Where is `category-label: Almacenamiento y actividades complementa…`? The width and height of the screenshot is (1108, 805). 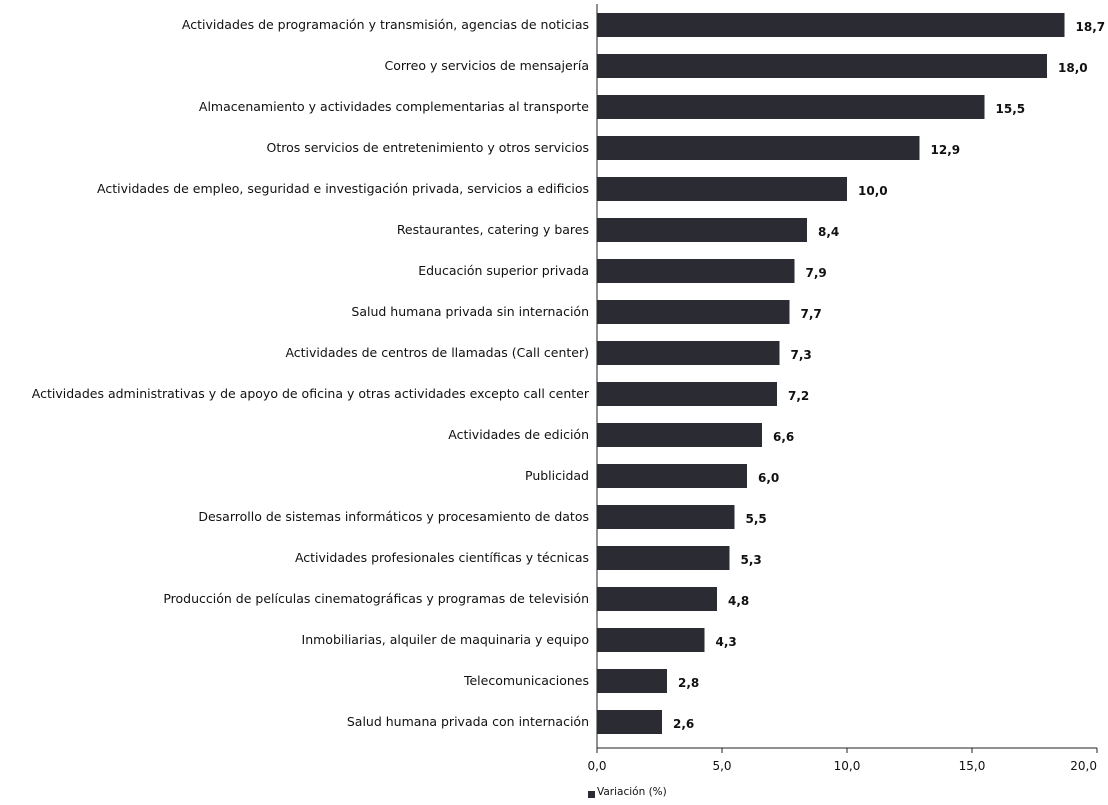
category-label: Almacenamiento y actividades complementa… is located at coordinates (394, 106).